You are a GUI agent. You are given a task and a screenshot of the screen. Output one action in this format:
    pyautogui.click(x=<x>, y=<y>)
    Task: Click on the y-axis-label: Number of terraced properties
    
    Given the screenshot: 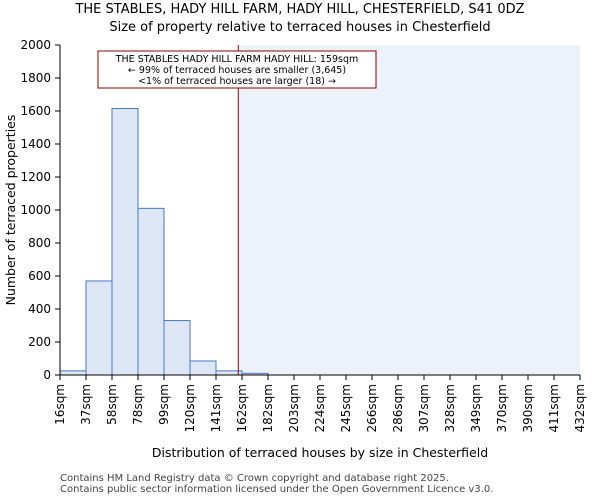 What is the action you would take?
    pyautogui.click(x=10, y=210)
    